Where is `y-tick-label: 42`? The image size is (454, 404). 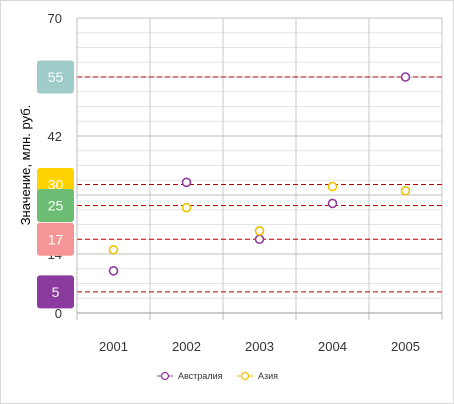
y-tick-label: 42 is located at coordinates (55, 136).